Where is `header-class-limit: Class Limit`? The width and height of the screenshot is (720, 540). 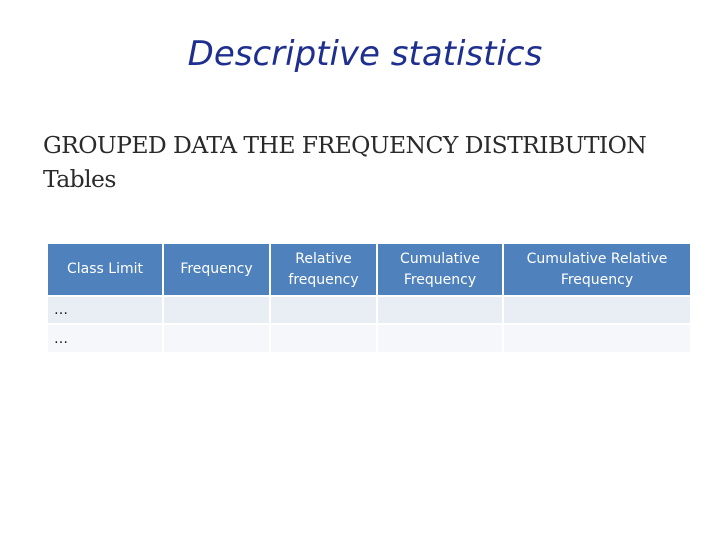 header-class-limit: Class Limit is located at coordinates (106, 270).